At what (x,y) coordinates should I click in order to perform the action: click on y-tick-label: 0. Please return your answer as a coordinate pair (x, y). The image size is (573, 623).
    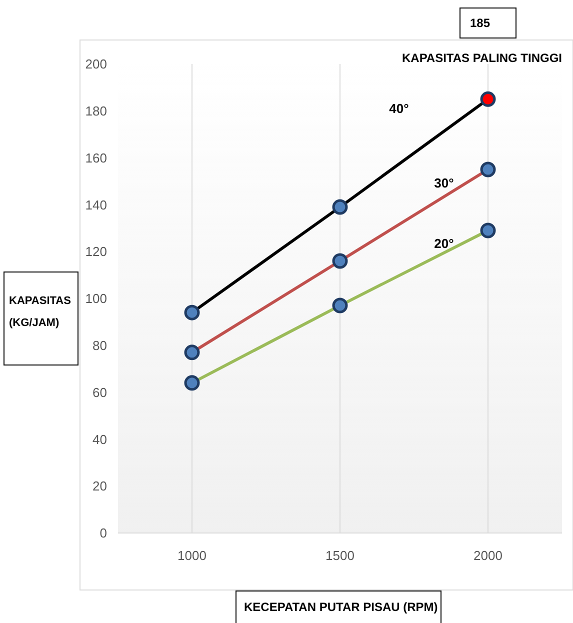
    Looking at the image, I should click on (103, 533).